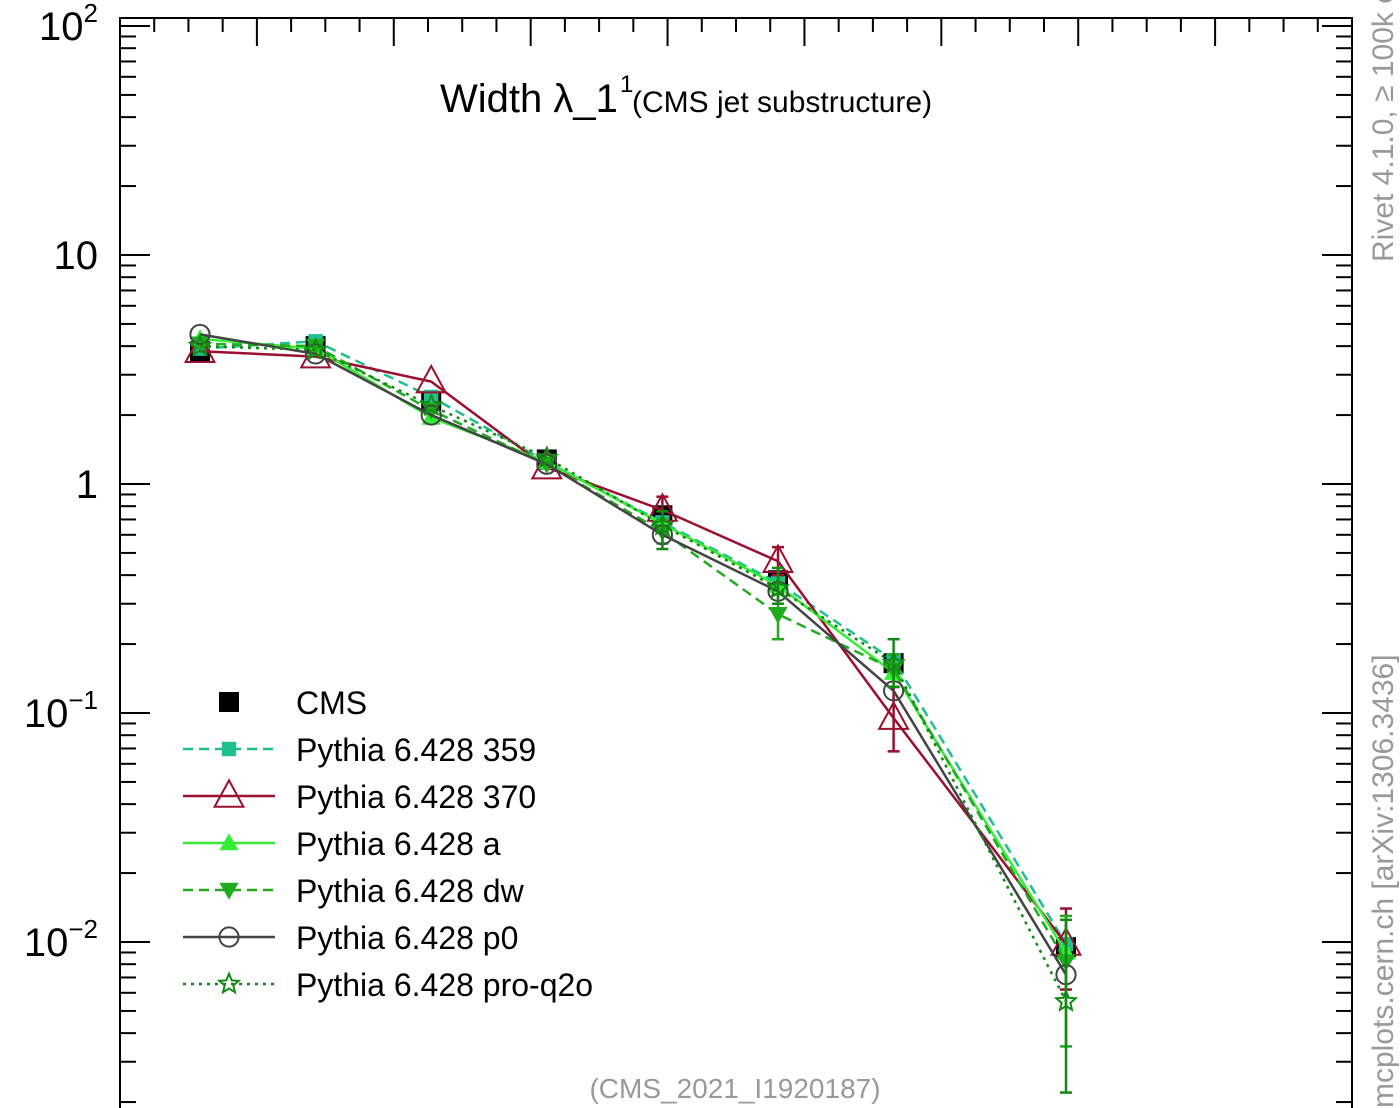  I want to click on legend-item-pythia-6-428-pro-q2o: Pythia 6.428 pro-q2o, so click(388, 985).